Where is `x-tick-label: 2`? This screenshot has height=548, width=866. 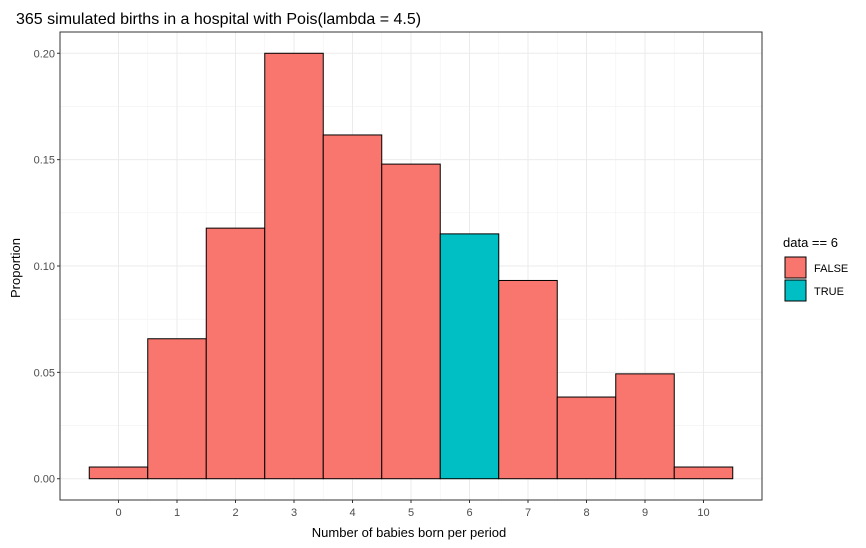 x-tick-label: 2 is located at coordinates (235, 513).